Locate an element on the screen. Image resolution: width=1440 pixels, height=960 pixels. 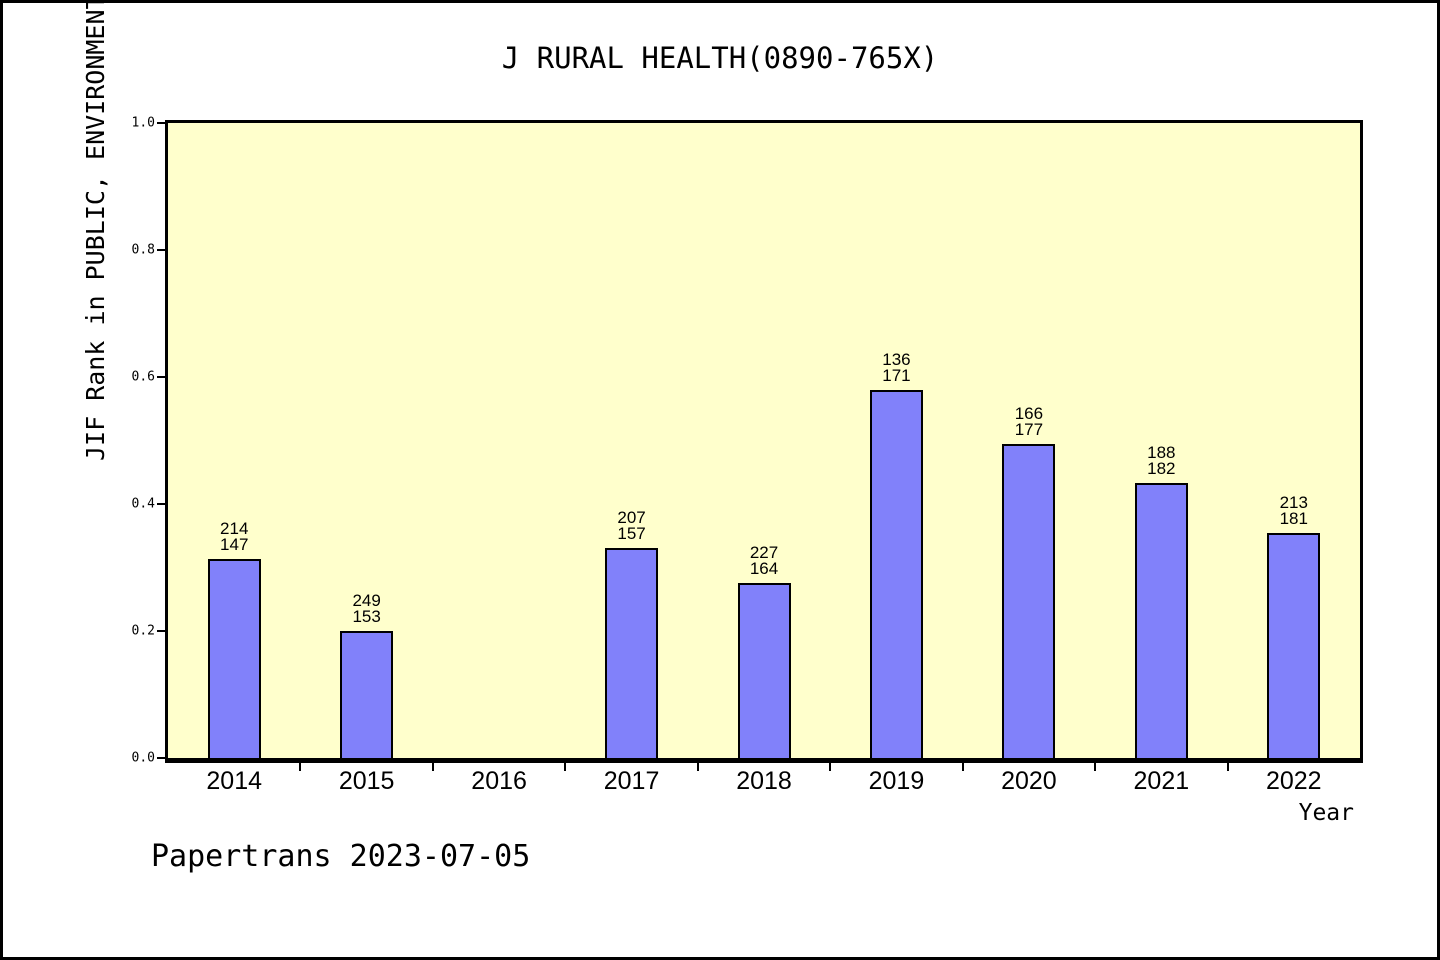
x-tick-label-2021: 2021 is located at coordinates (1161, 781).